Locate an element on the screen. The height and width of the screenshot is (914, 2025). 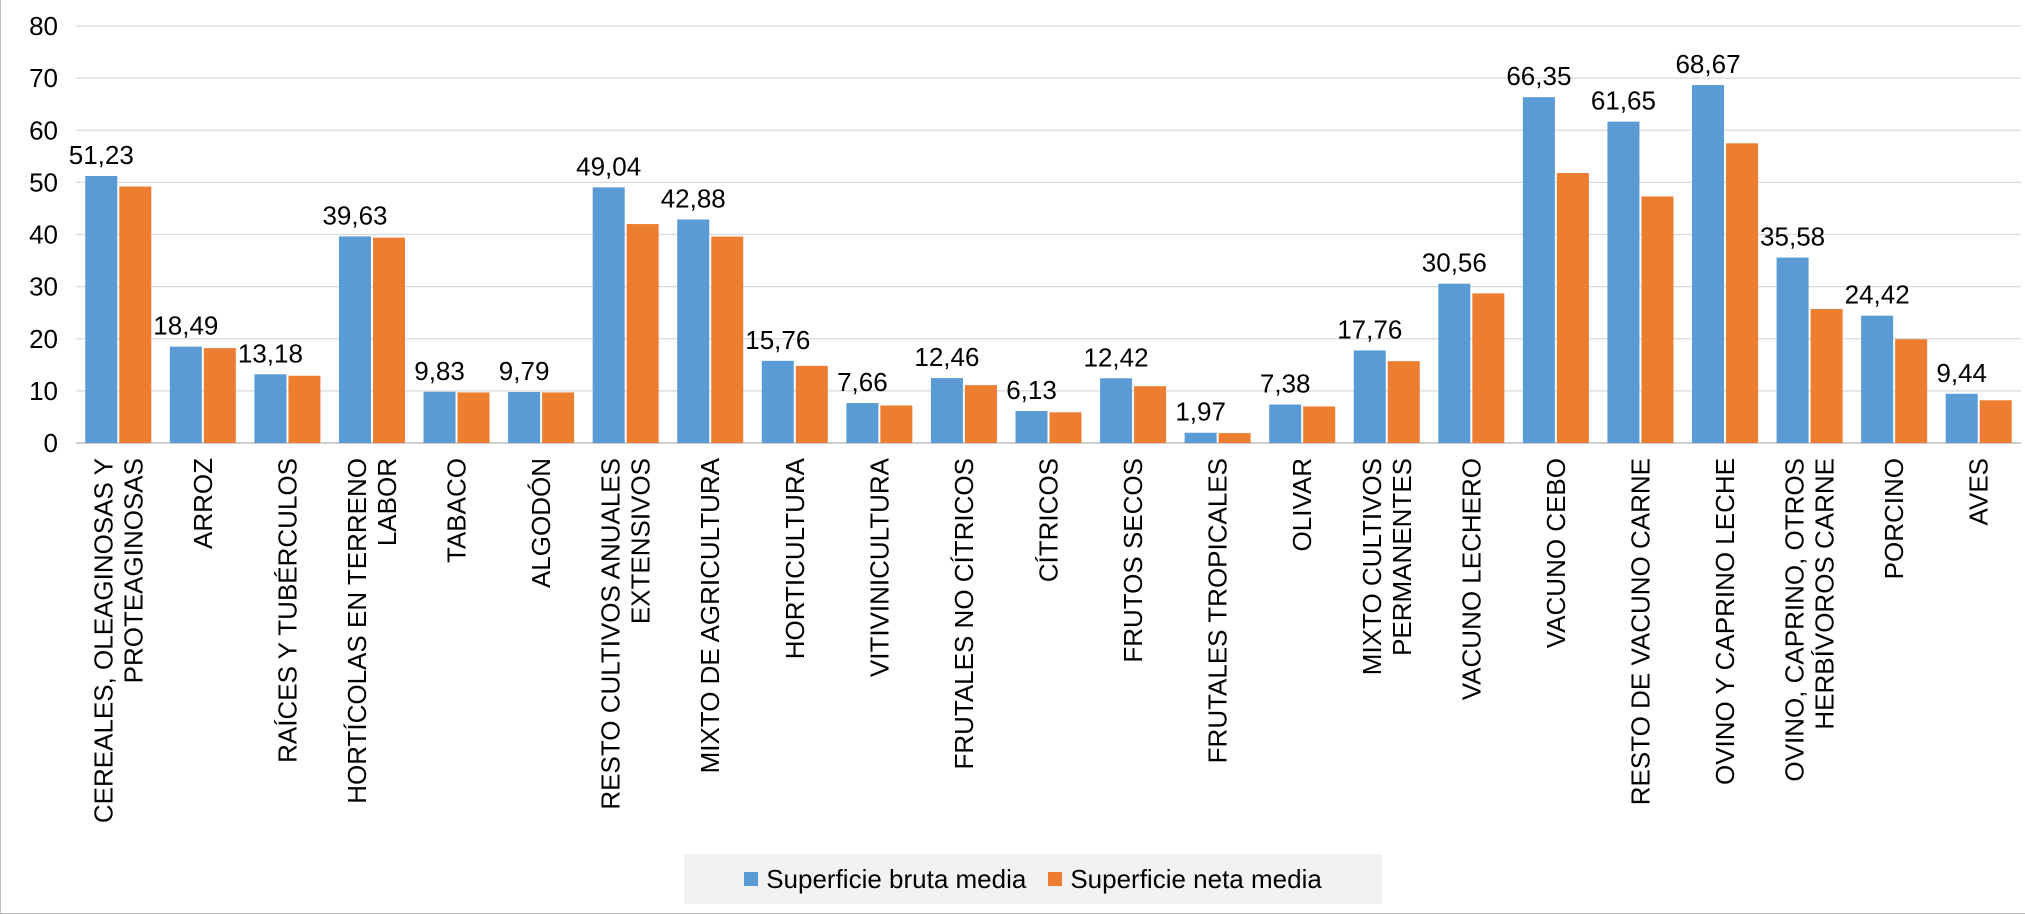
category-label-line: HORTÍCOLAS EN TERRENO is located at coordinates (357, 631).